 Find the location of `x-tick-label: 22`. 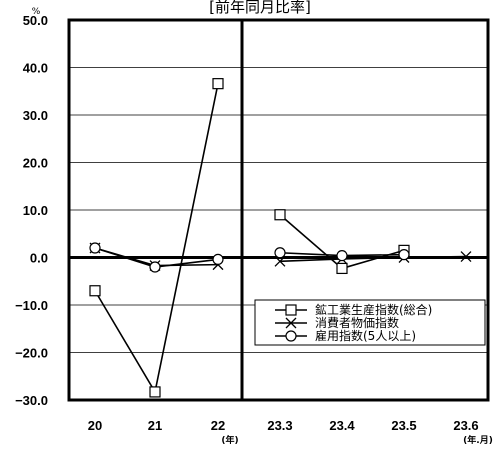

x-tick-label: 22 is located at coordinates (218, 425).